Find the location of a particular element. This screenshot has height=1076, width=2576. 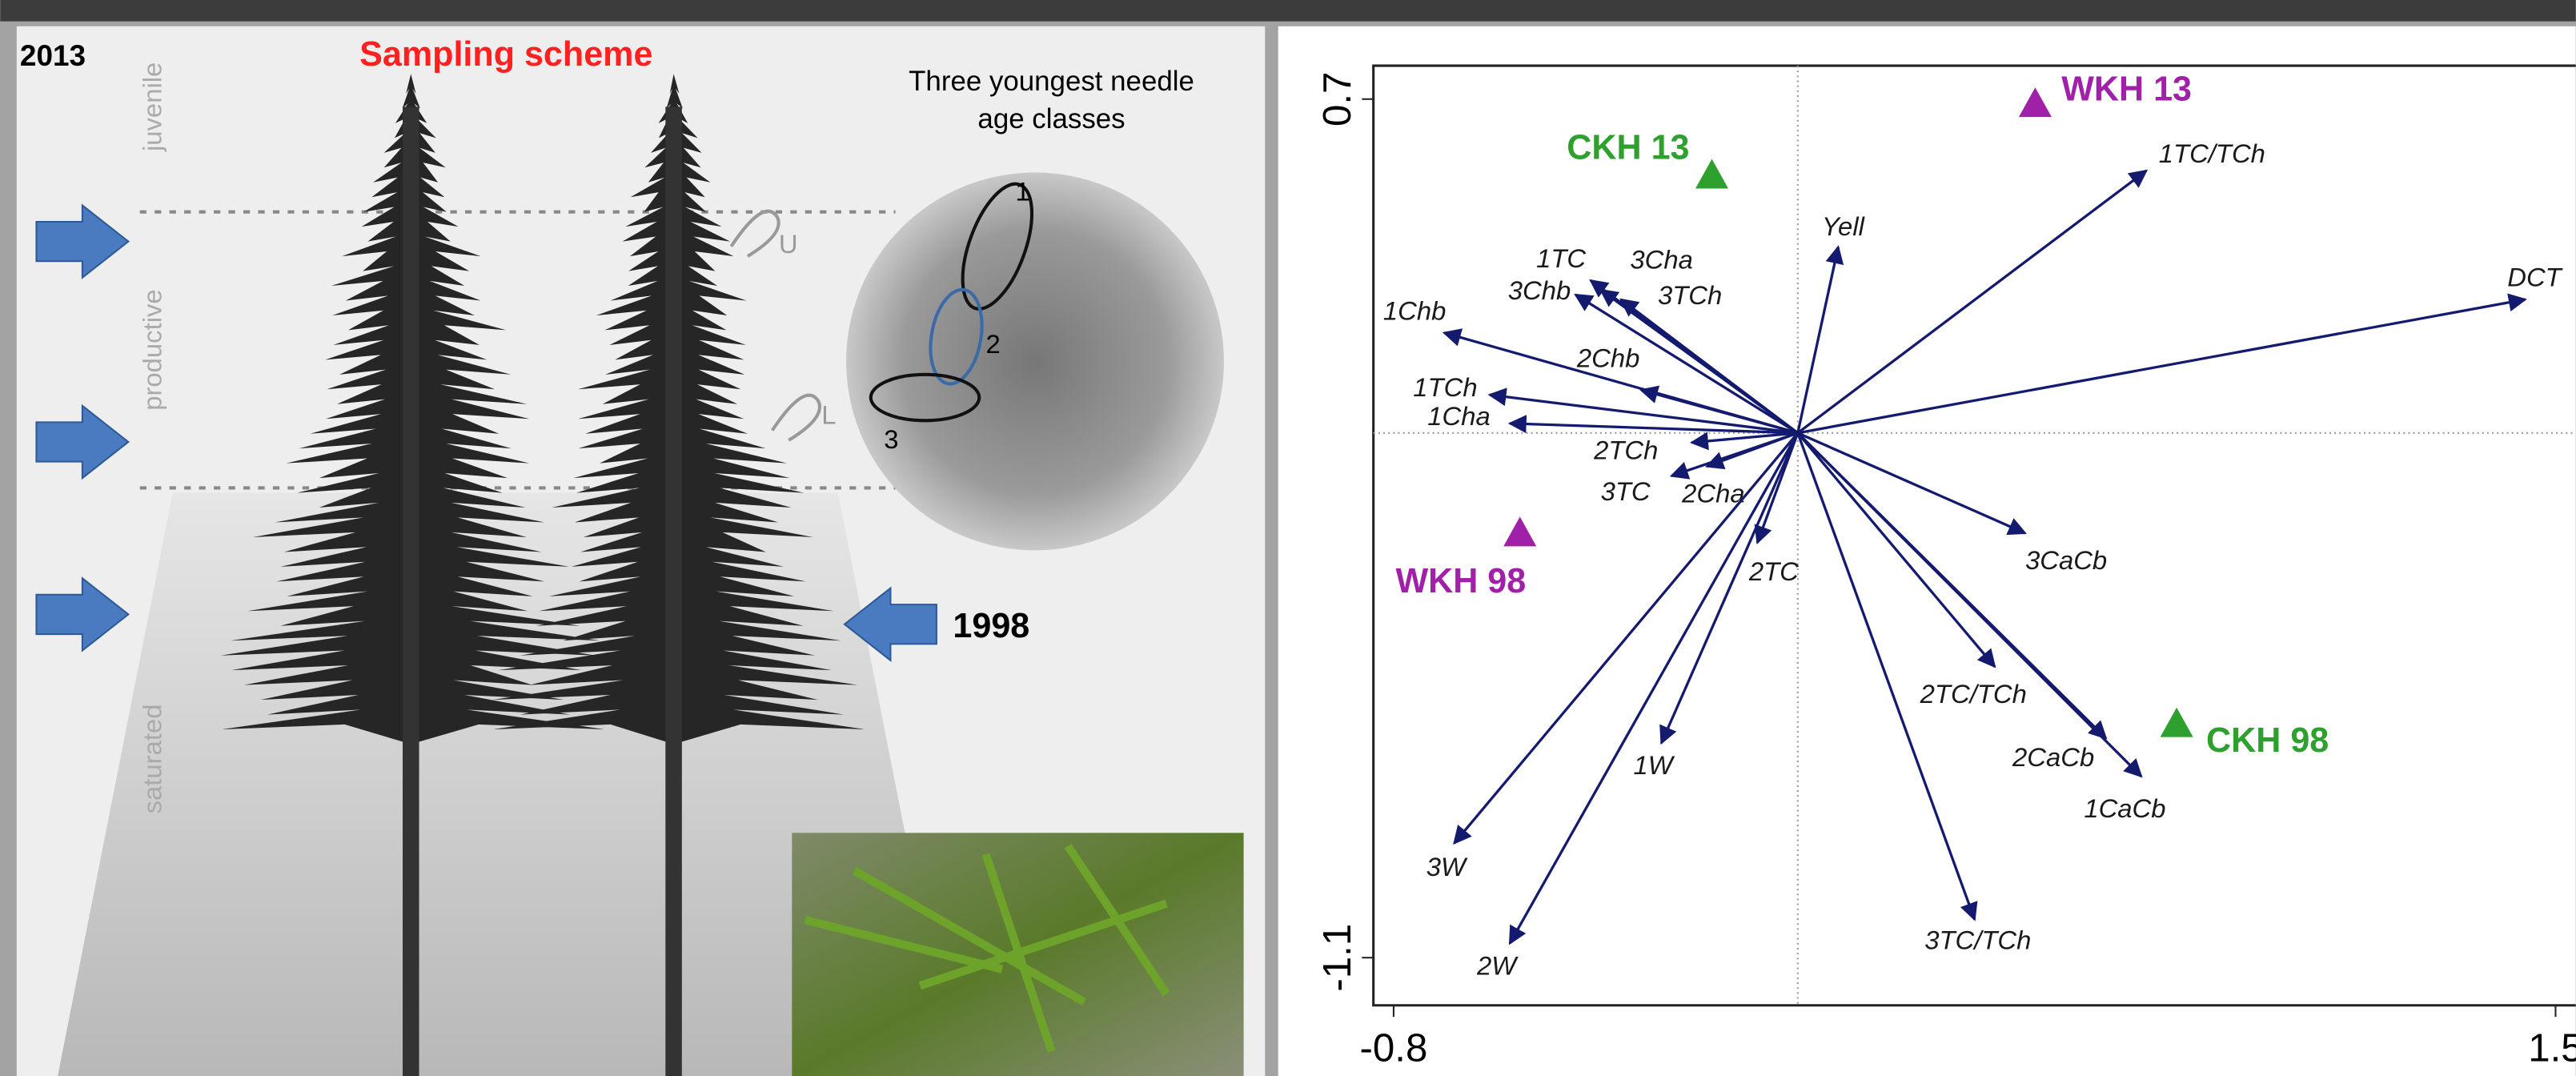

panel-title: Sampling scheme is located at coordinates (505, 55).